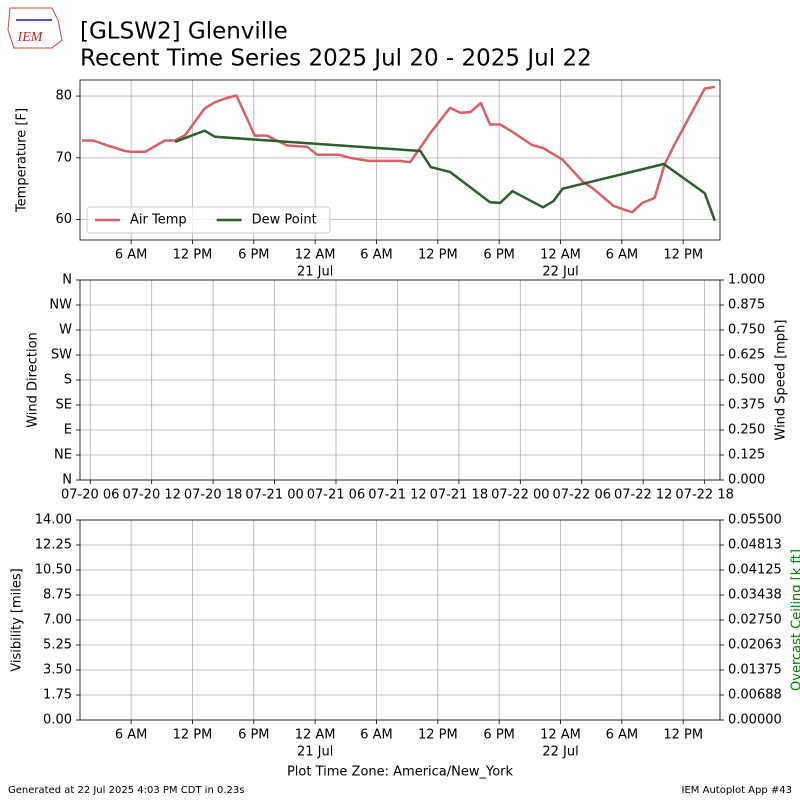 This screenshot has width=800, height=800. What do you see at coordinates (63, 96) in the screenshot?
I see `y-tick-label: 80` at bounding box center [63, 96].